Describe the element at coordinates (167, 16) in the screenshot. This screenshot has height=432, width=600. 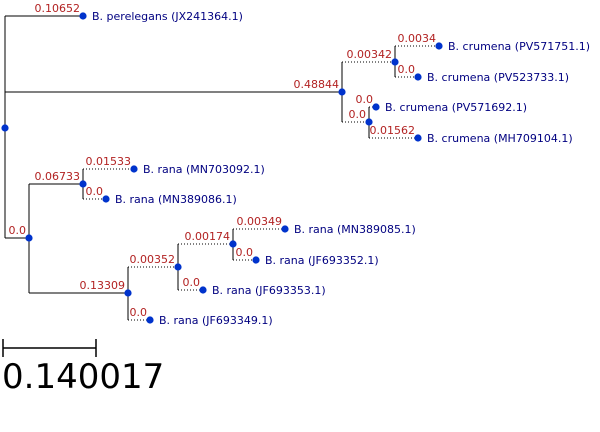
I see `leaf-label: B. perelegans (JX241364.1)` at that location.